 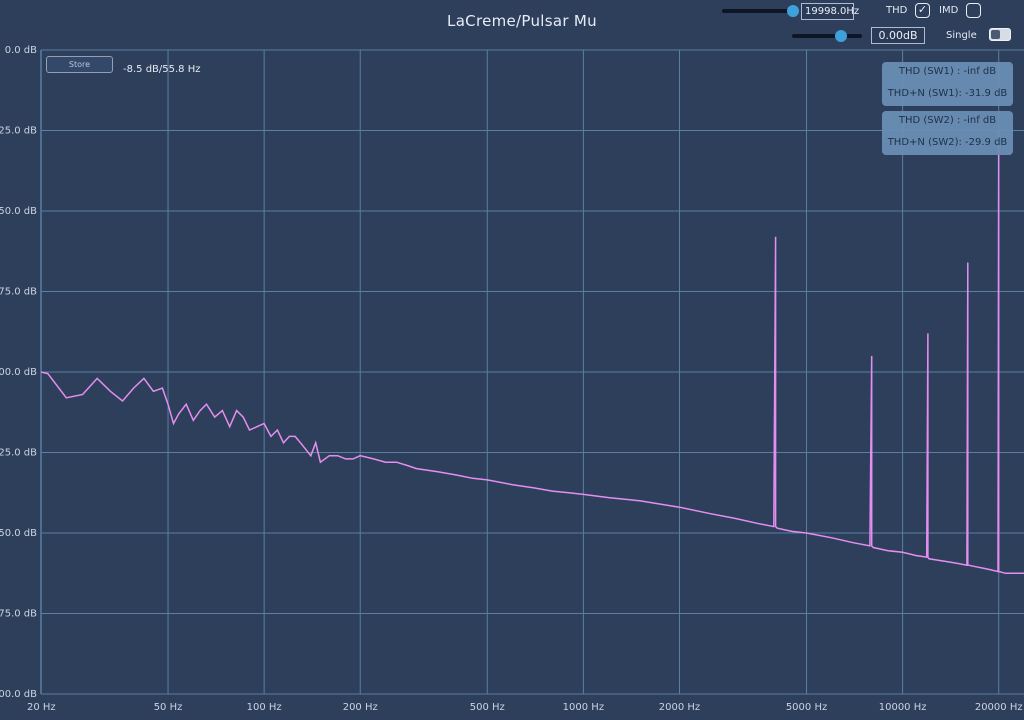 I want to click on y-tick-label: 0.0 dB, so click(x=21, y=50).